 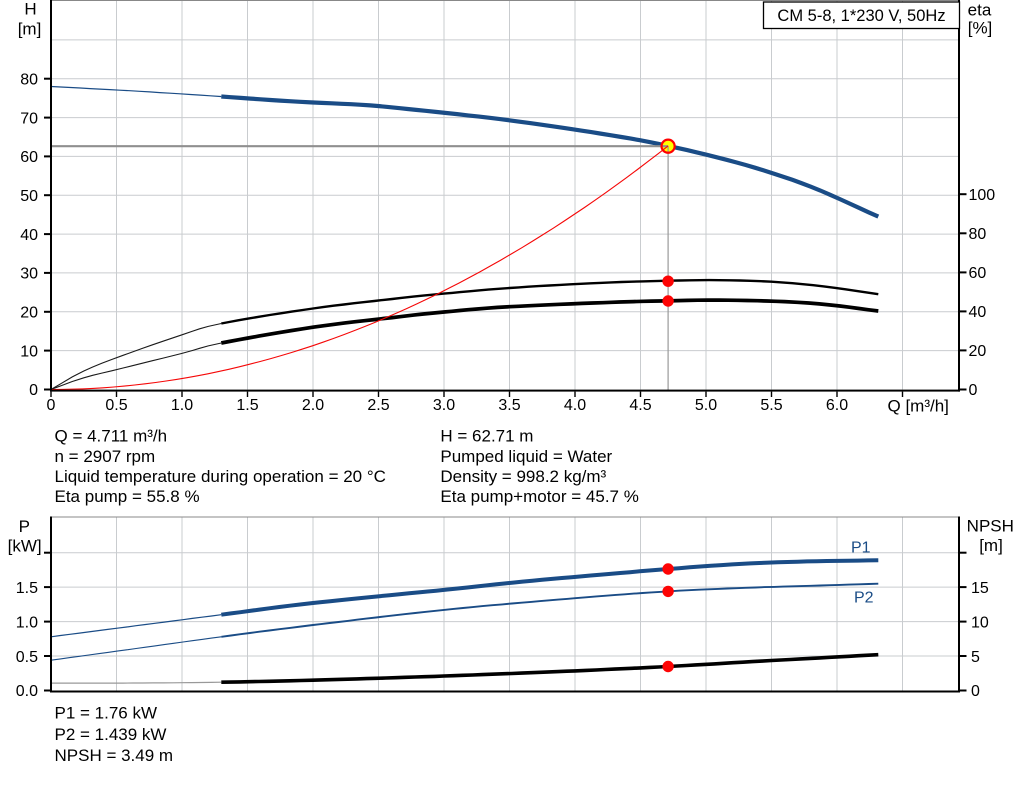 What do you see at coordinates (111, 734) in the screenshot?
I see `svg-text: P2 = 1.439 kW` at bounding box center [111, 734].